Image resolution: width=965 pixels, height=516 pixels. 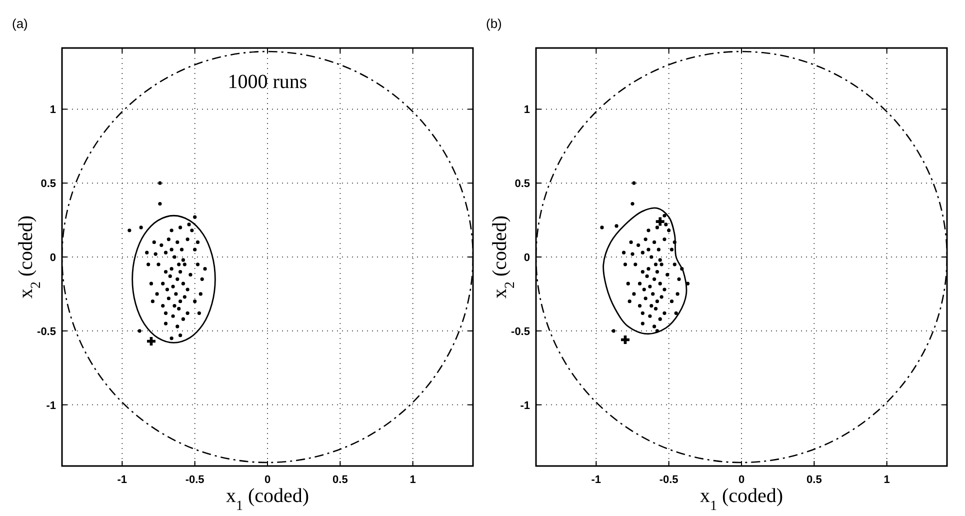 I want to click on annotation: 1000 runs, so click(x=268, y=82).